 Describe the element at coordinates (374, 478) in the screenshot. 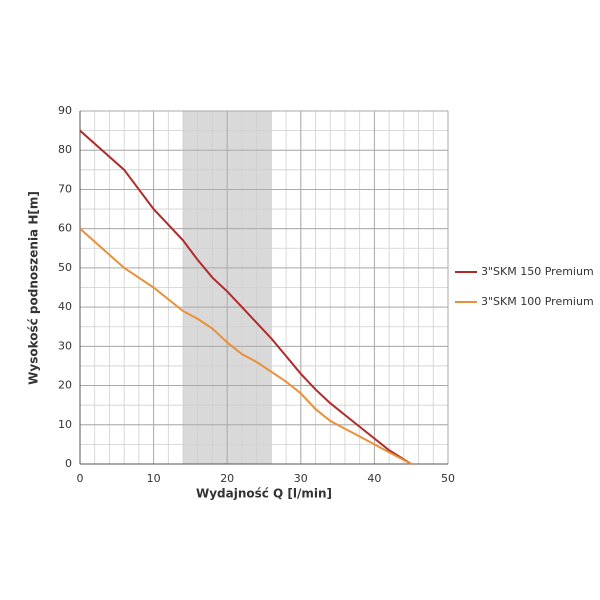

I see `x-tick-label: 40` at that location.